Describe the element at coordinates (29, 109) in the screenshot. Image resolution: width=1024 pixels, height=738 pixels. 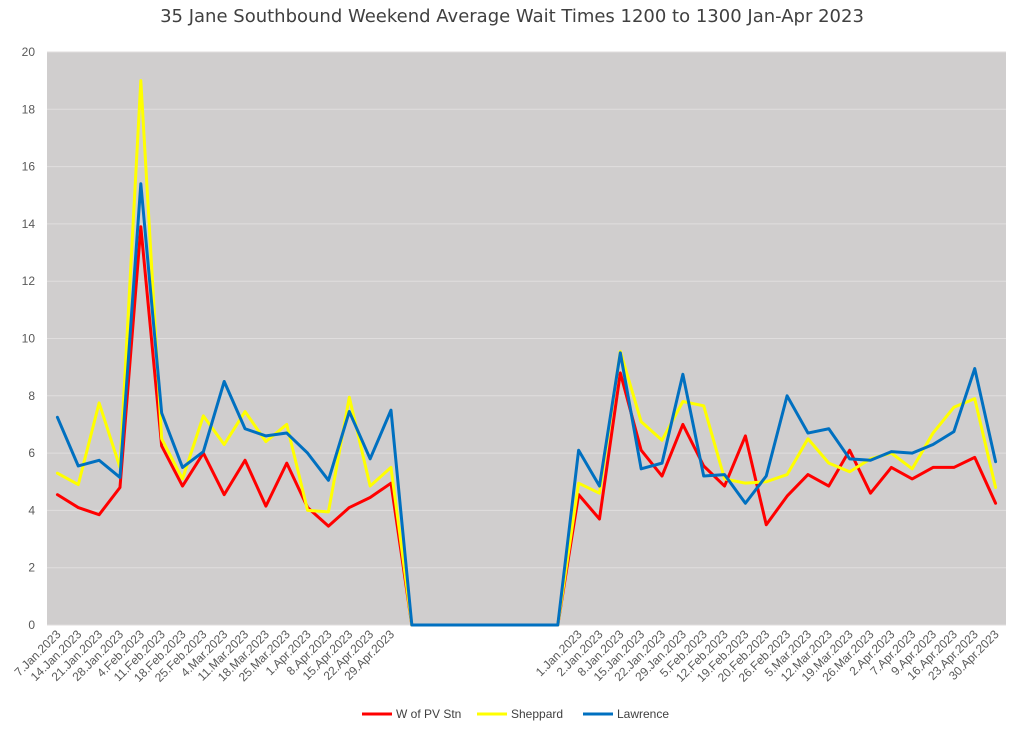
I see `y-tick-label: 18` at that location.